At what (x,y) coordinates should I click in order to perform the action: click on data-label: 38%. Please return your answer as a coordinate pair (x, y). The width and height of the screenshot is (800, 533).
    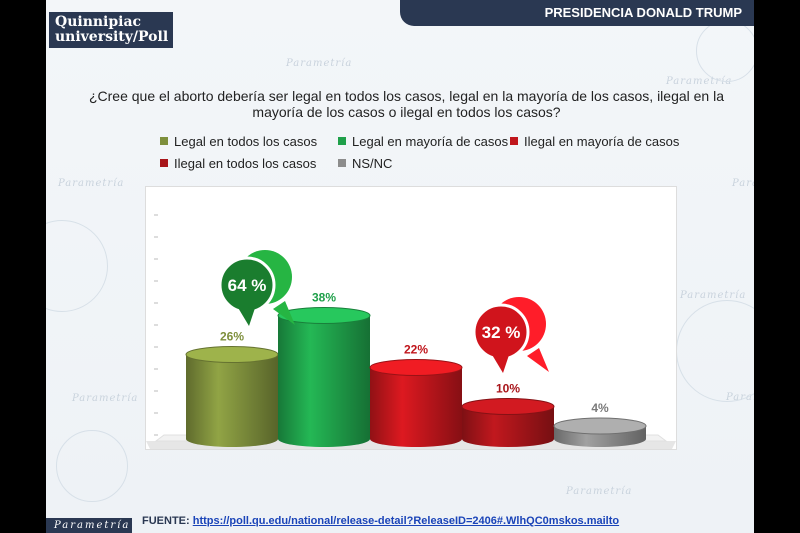
    Looking at the image, I should click on (324, 298).